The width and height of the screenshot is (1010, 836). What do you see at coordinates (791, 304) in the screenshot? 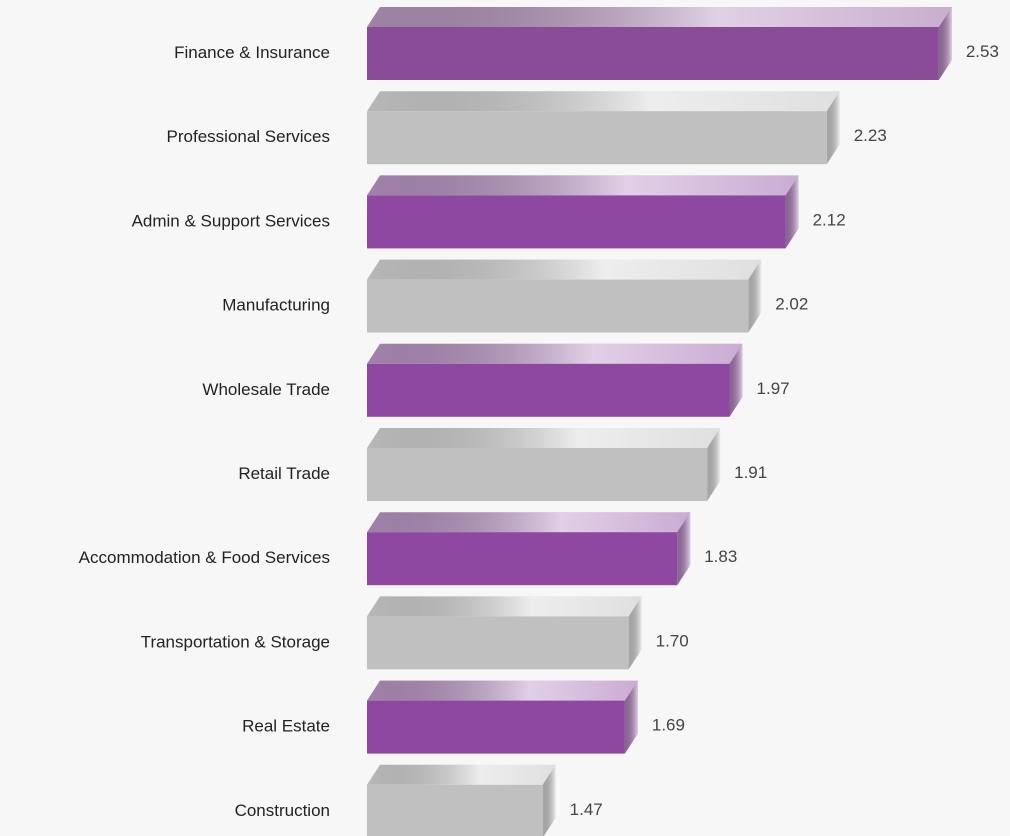
I see `value-label: 2.02` at bounding box center [791, 304].